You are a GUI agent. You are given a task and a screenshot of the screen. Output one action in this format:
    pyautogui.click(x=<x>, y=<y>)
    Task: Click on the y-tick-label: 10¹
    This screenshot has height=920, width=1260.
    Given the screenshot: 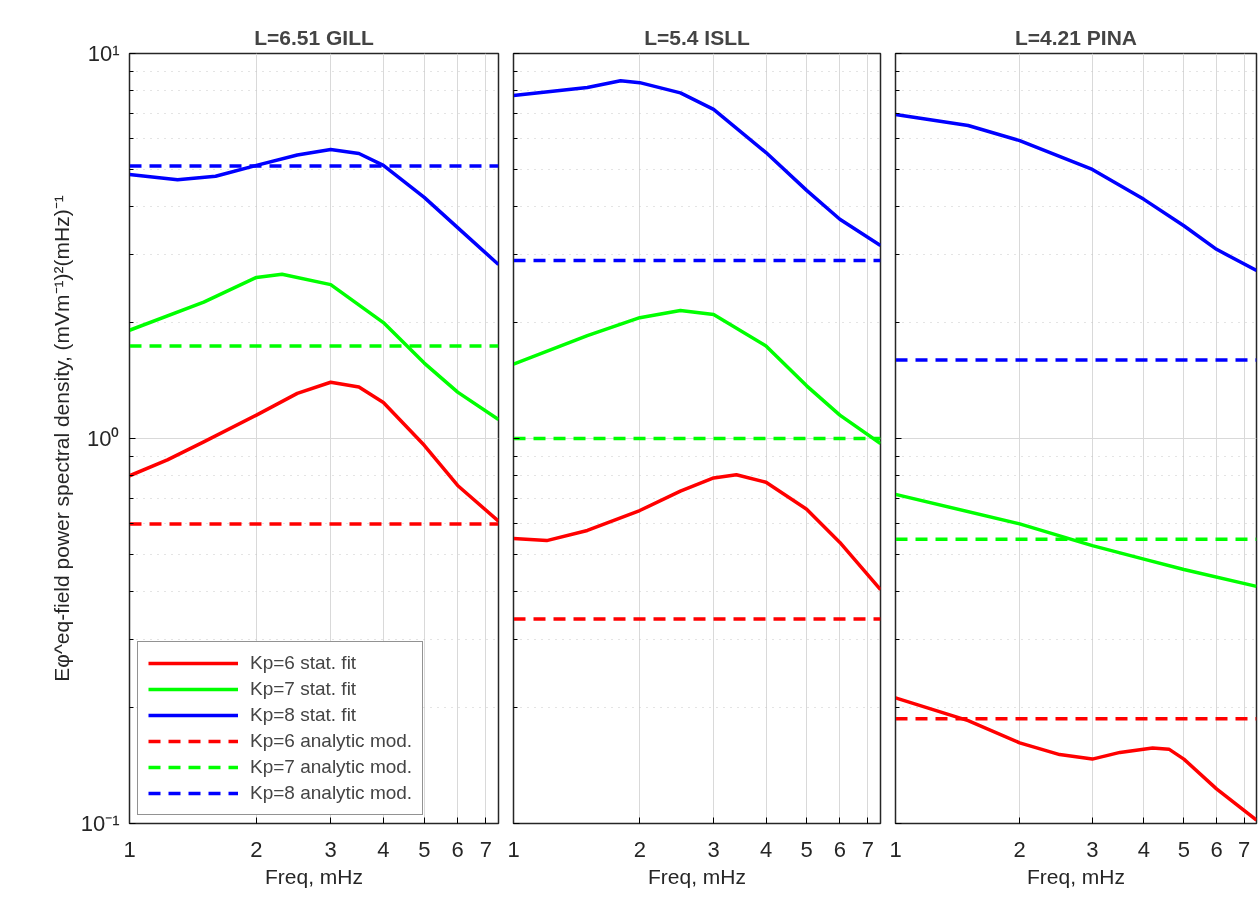 What is the action you would take?
    pyautogui.click(x=103, y=53)
    